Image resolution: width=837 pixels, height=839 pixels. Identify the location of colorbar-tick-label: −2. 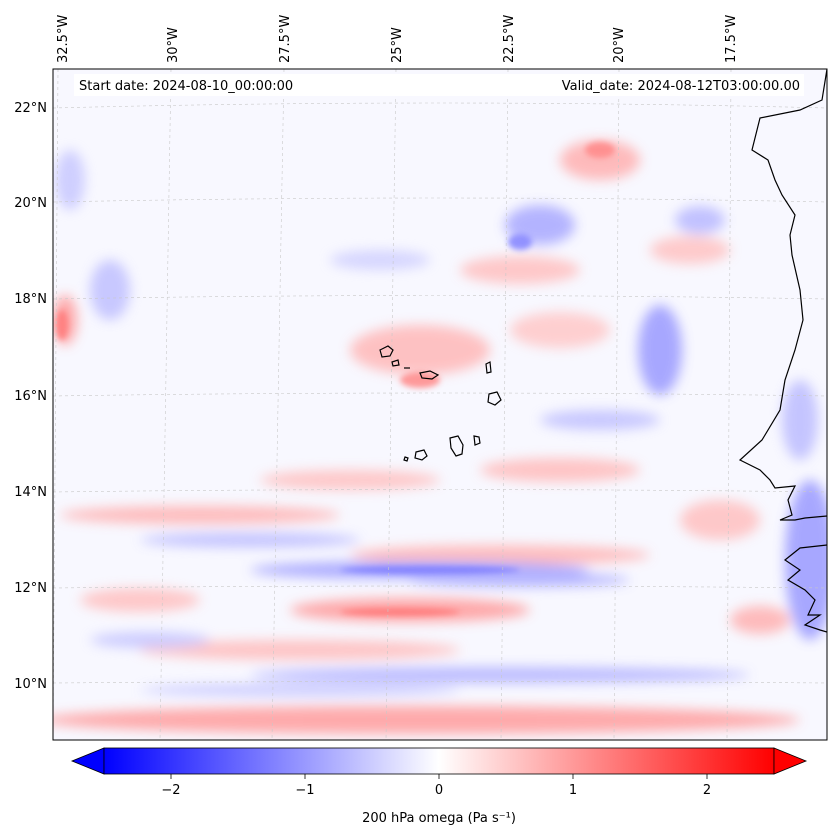
(170, 790).